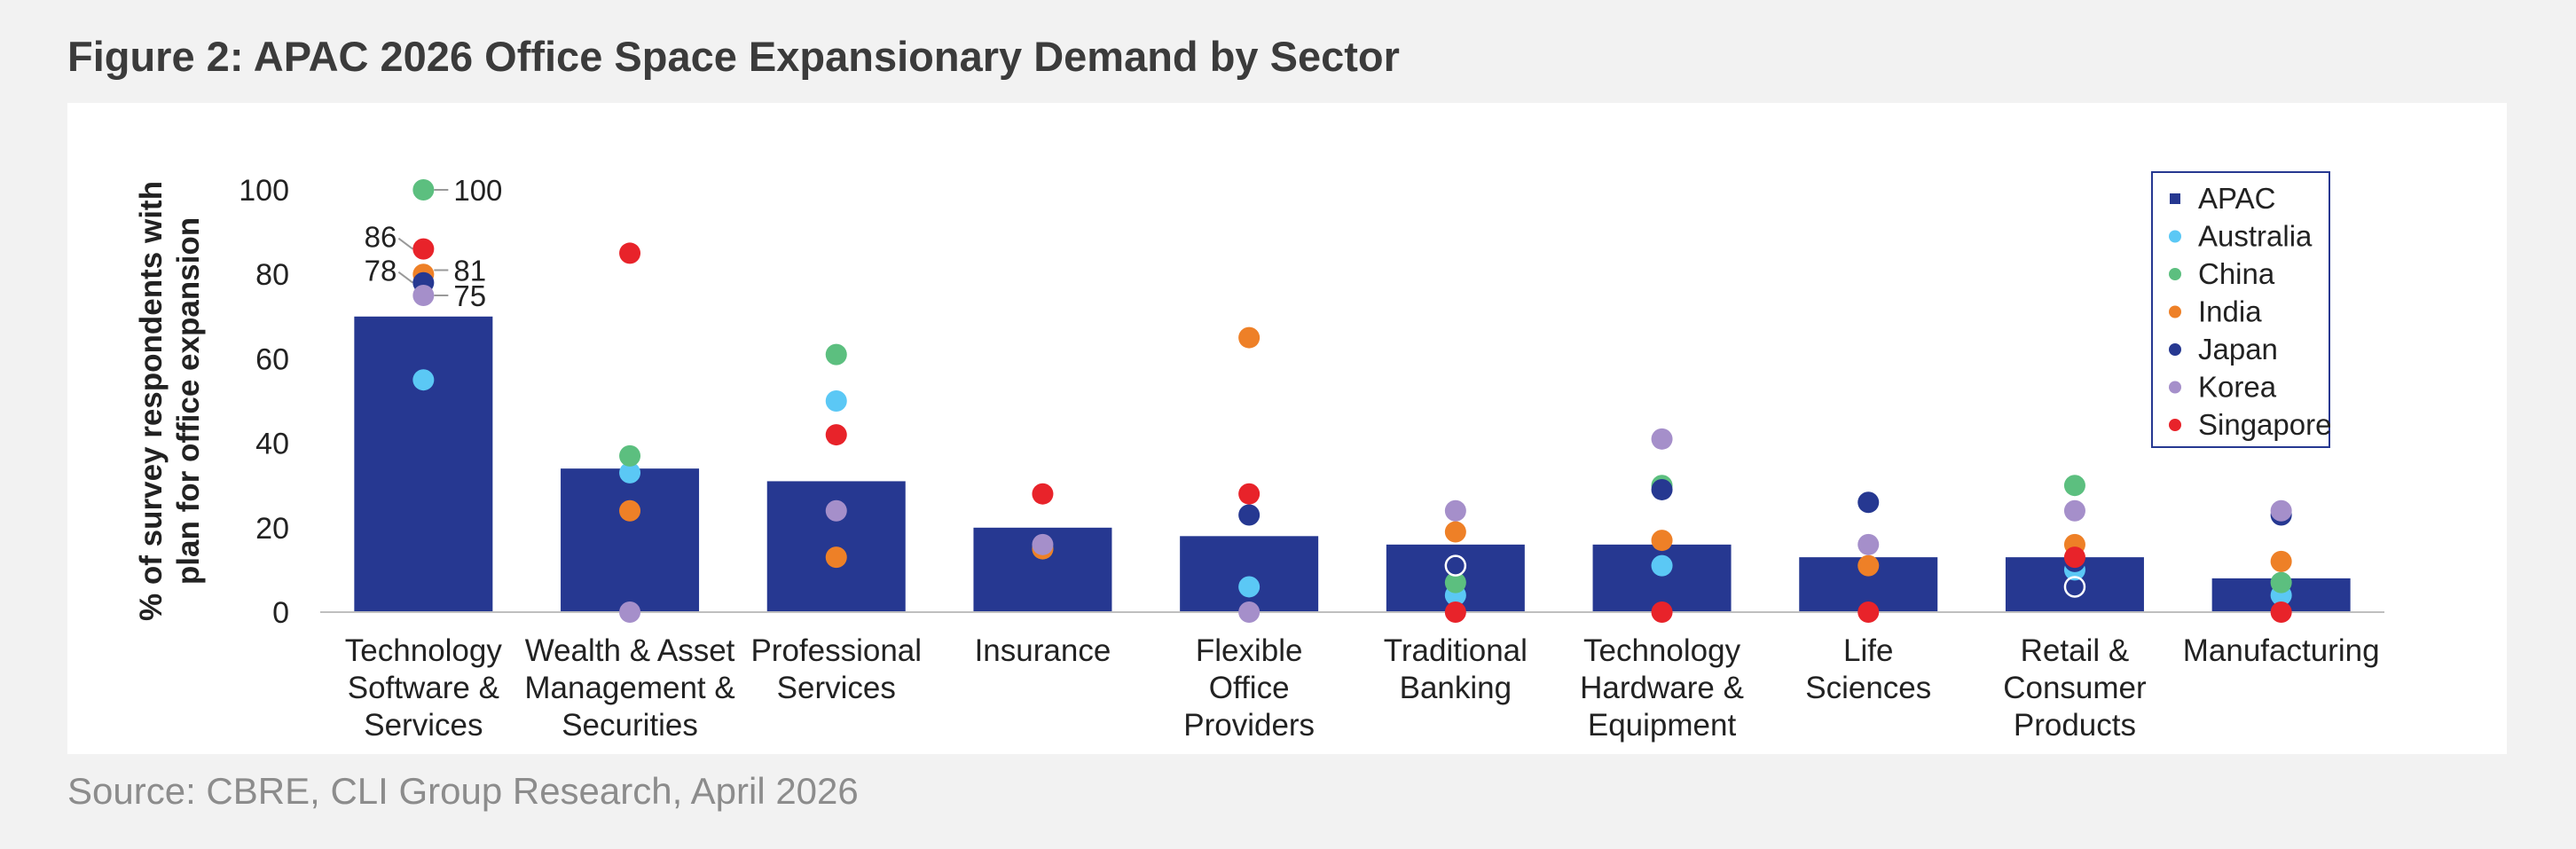  I want to click on category-label-line: Hardware &, so click(1662, 688).